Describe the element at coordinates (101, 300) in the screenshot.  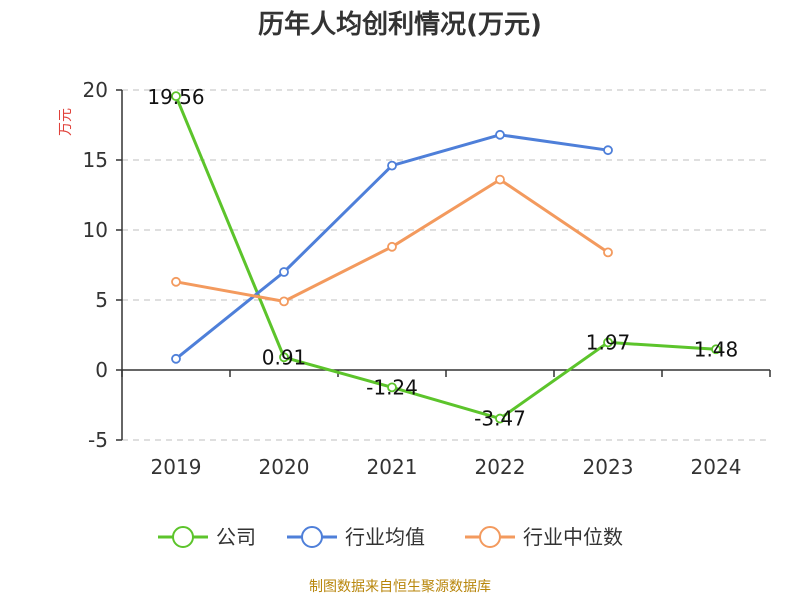
I see `y-tick-label: 5` at that location.